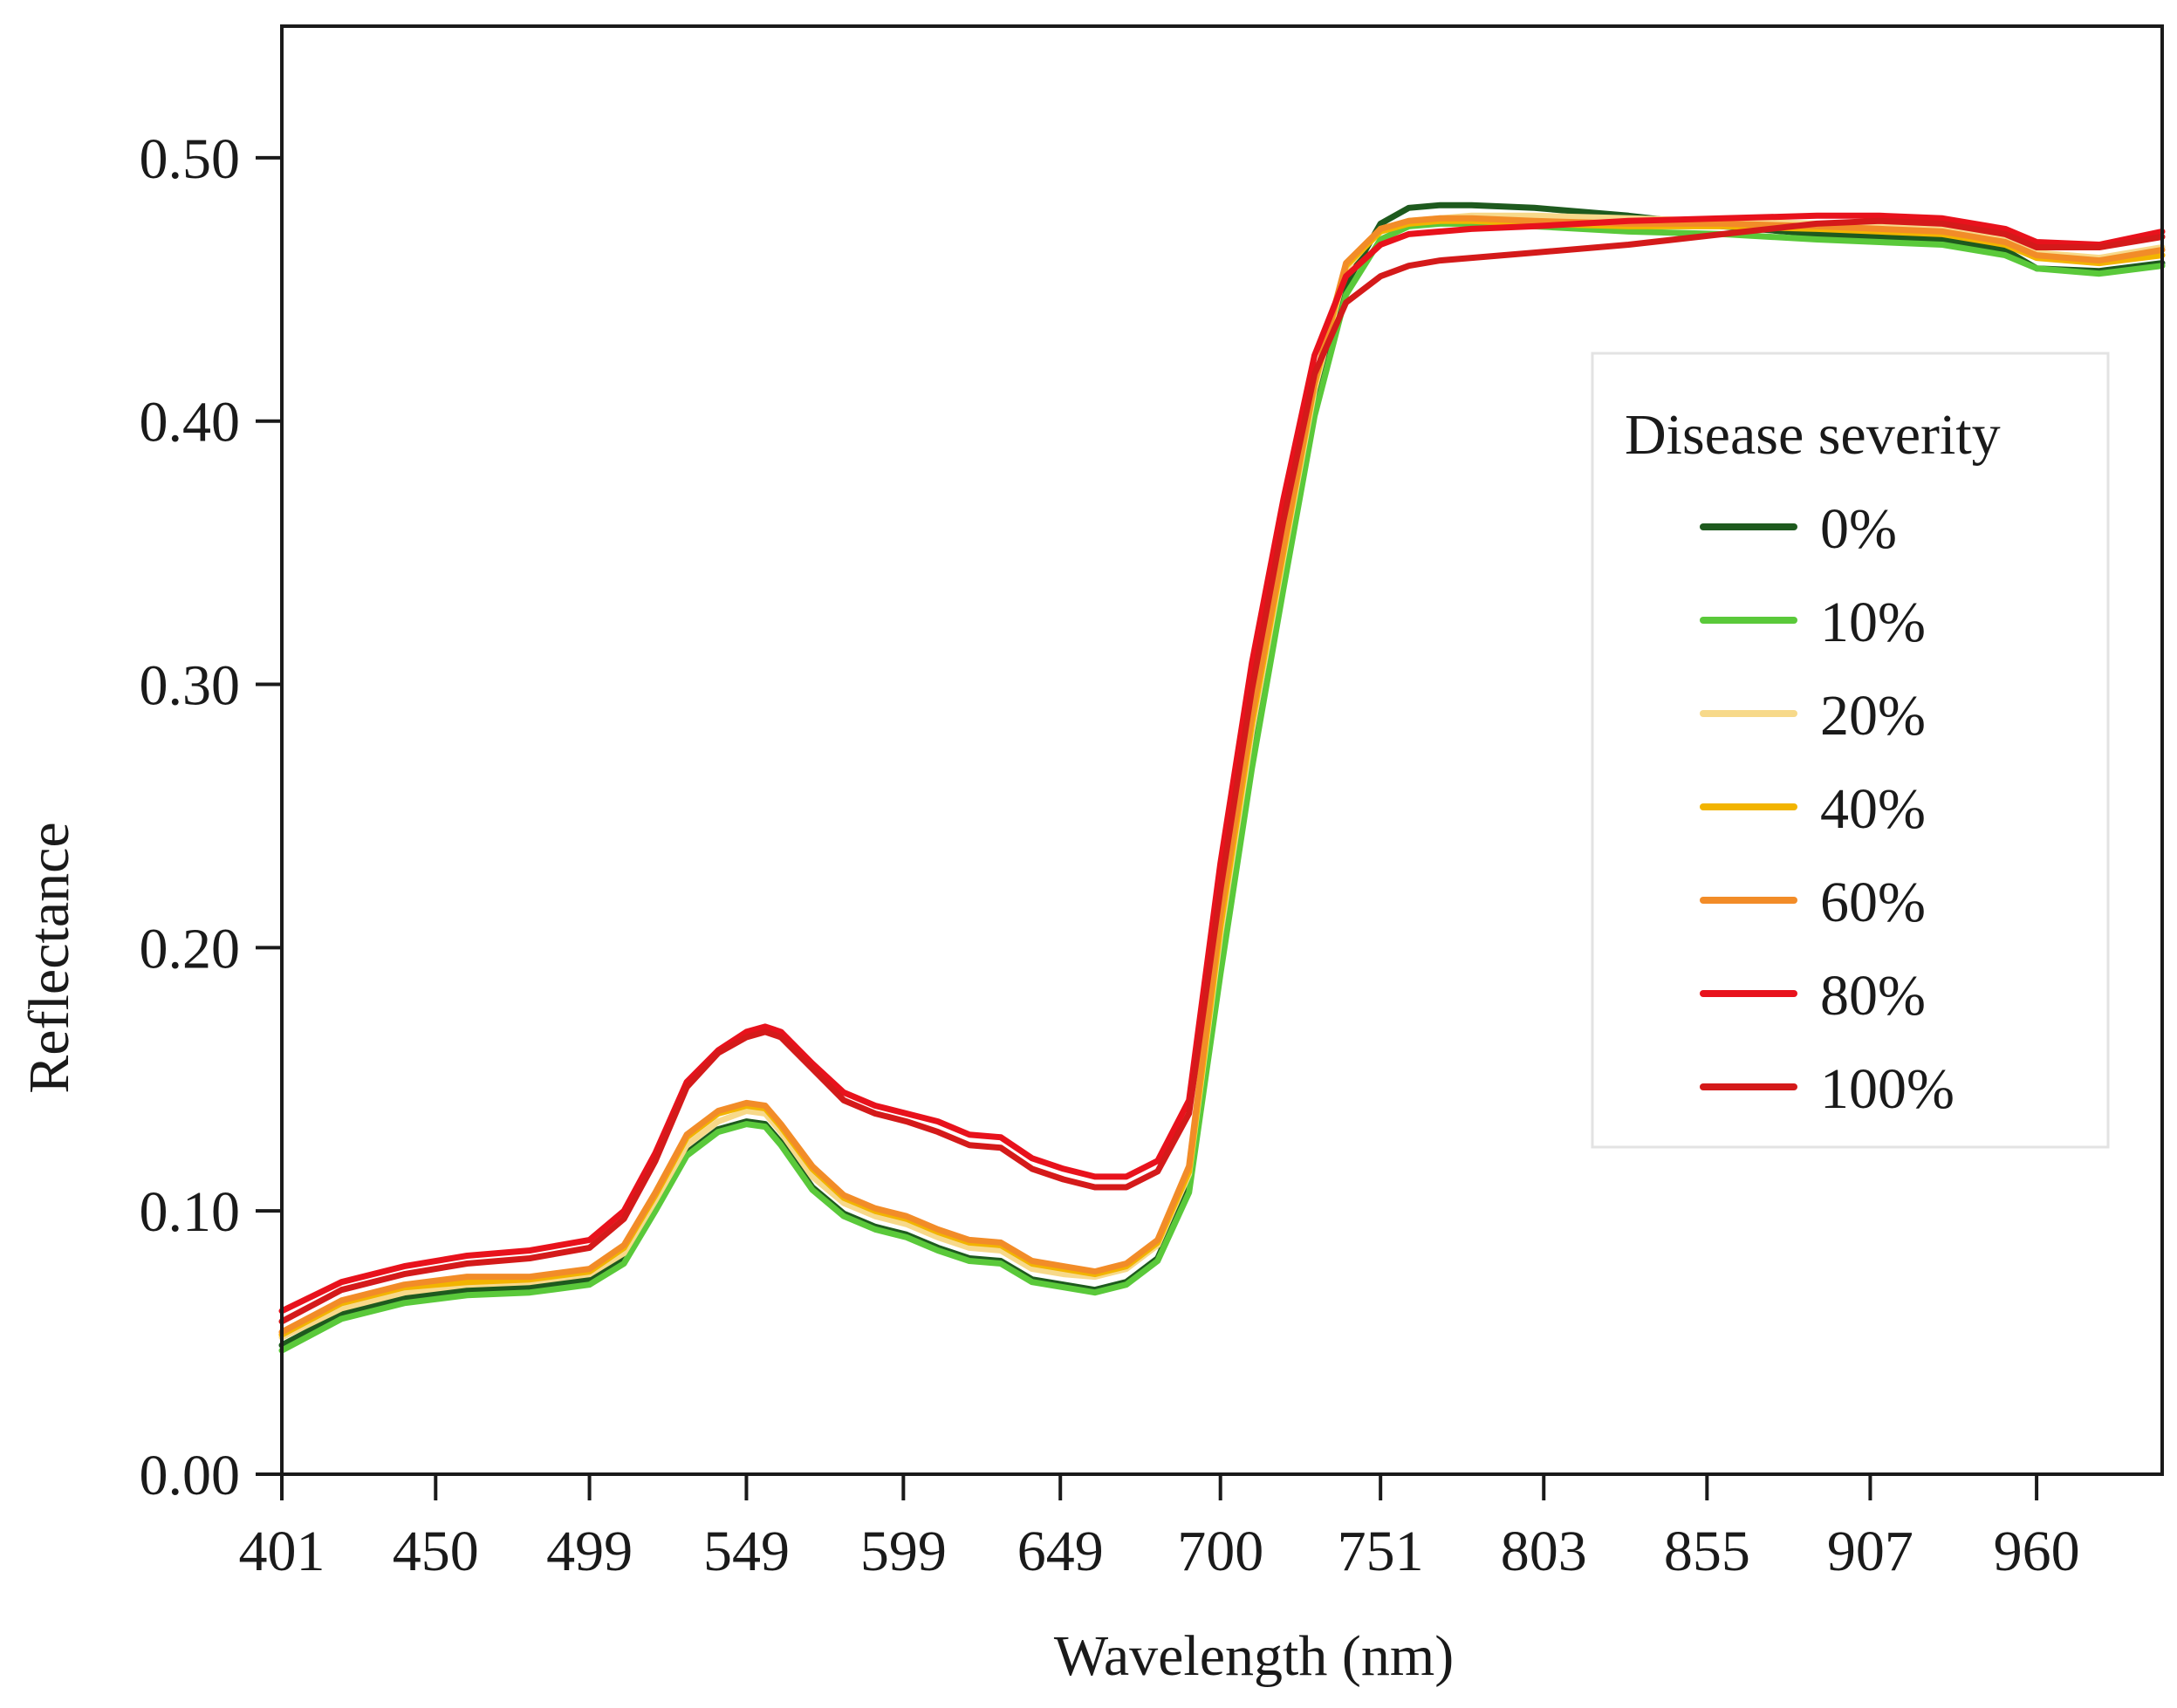  I want to click on x-tick-label: 751, so click(1381, 1552).